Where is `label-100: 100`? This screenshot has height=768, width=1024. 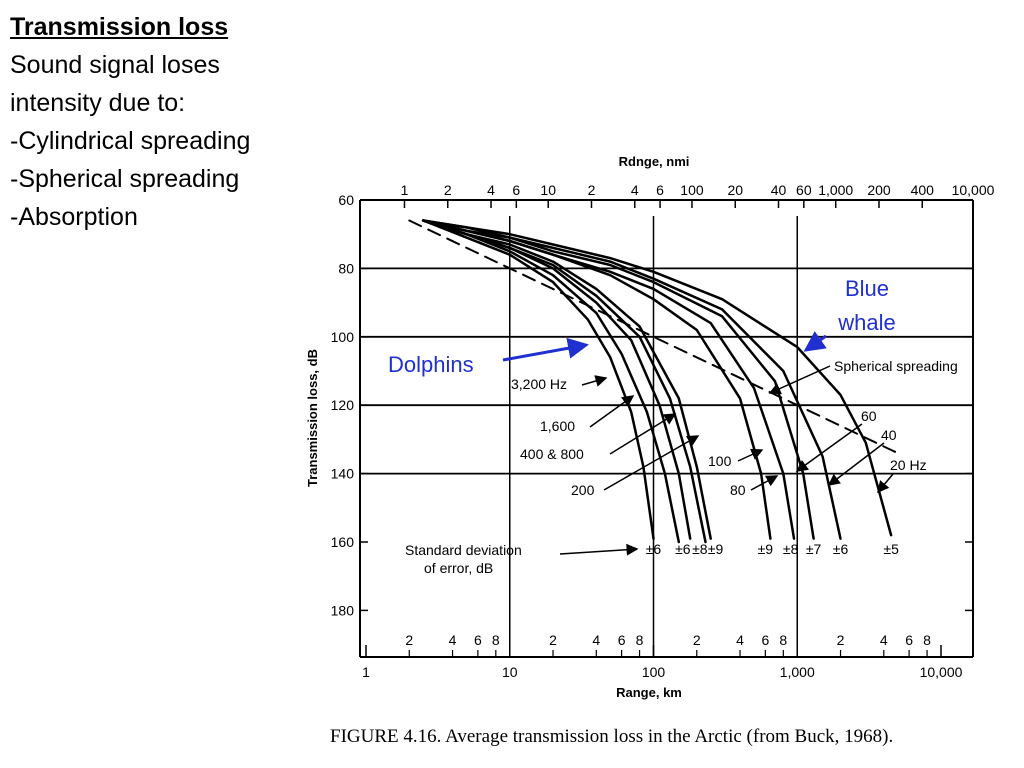
label-100: 100 is located at coordinates (720, 461).